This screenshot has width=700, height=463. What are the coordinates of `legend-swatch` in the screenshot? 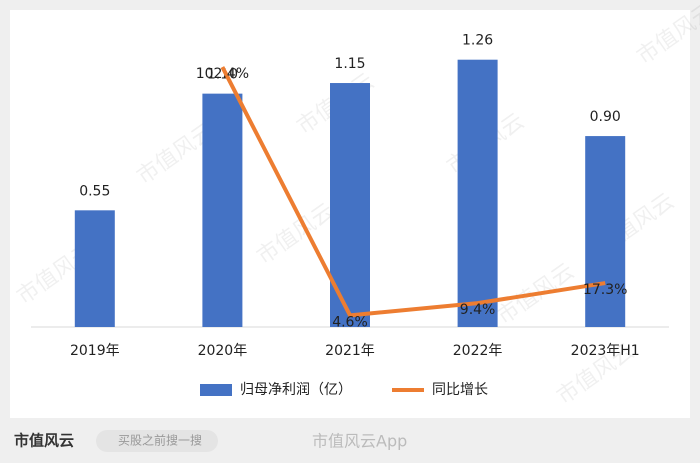 It's located at (216, 390).